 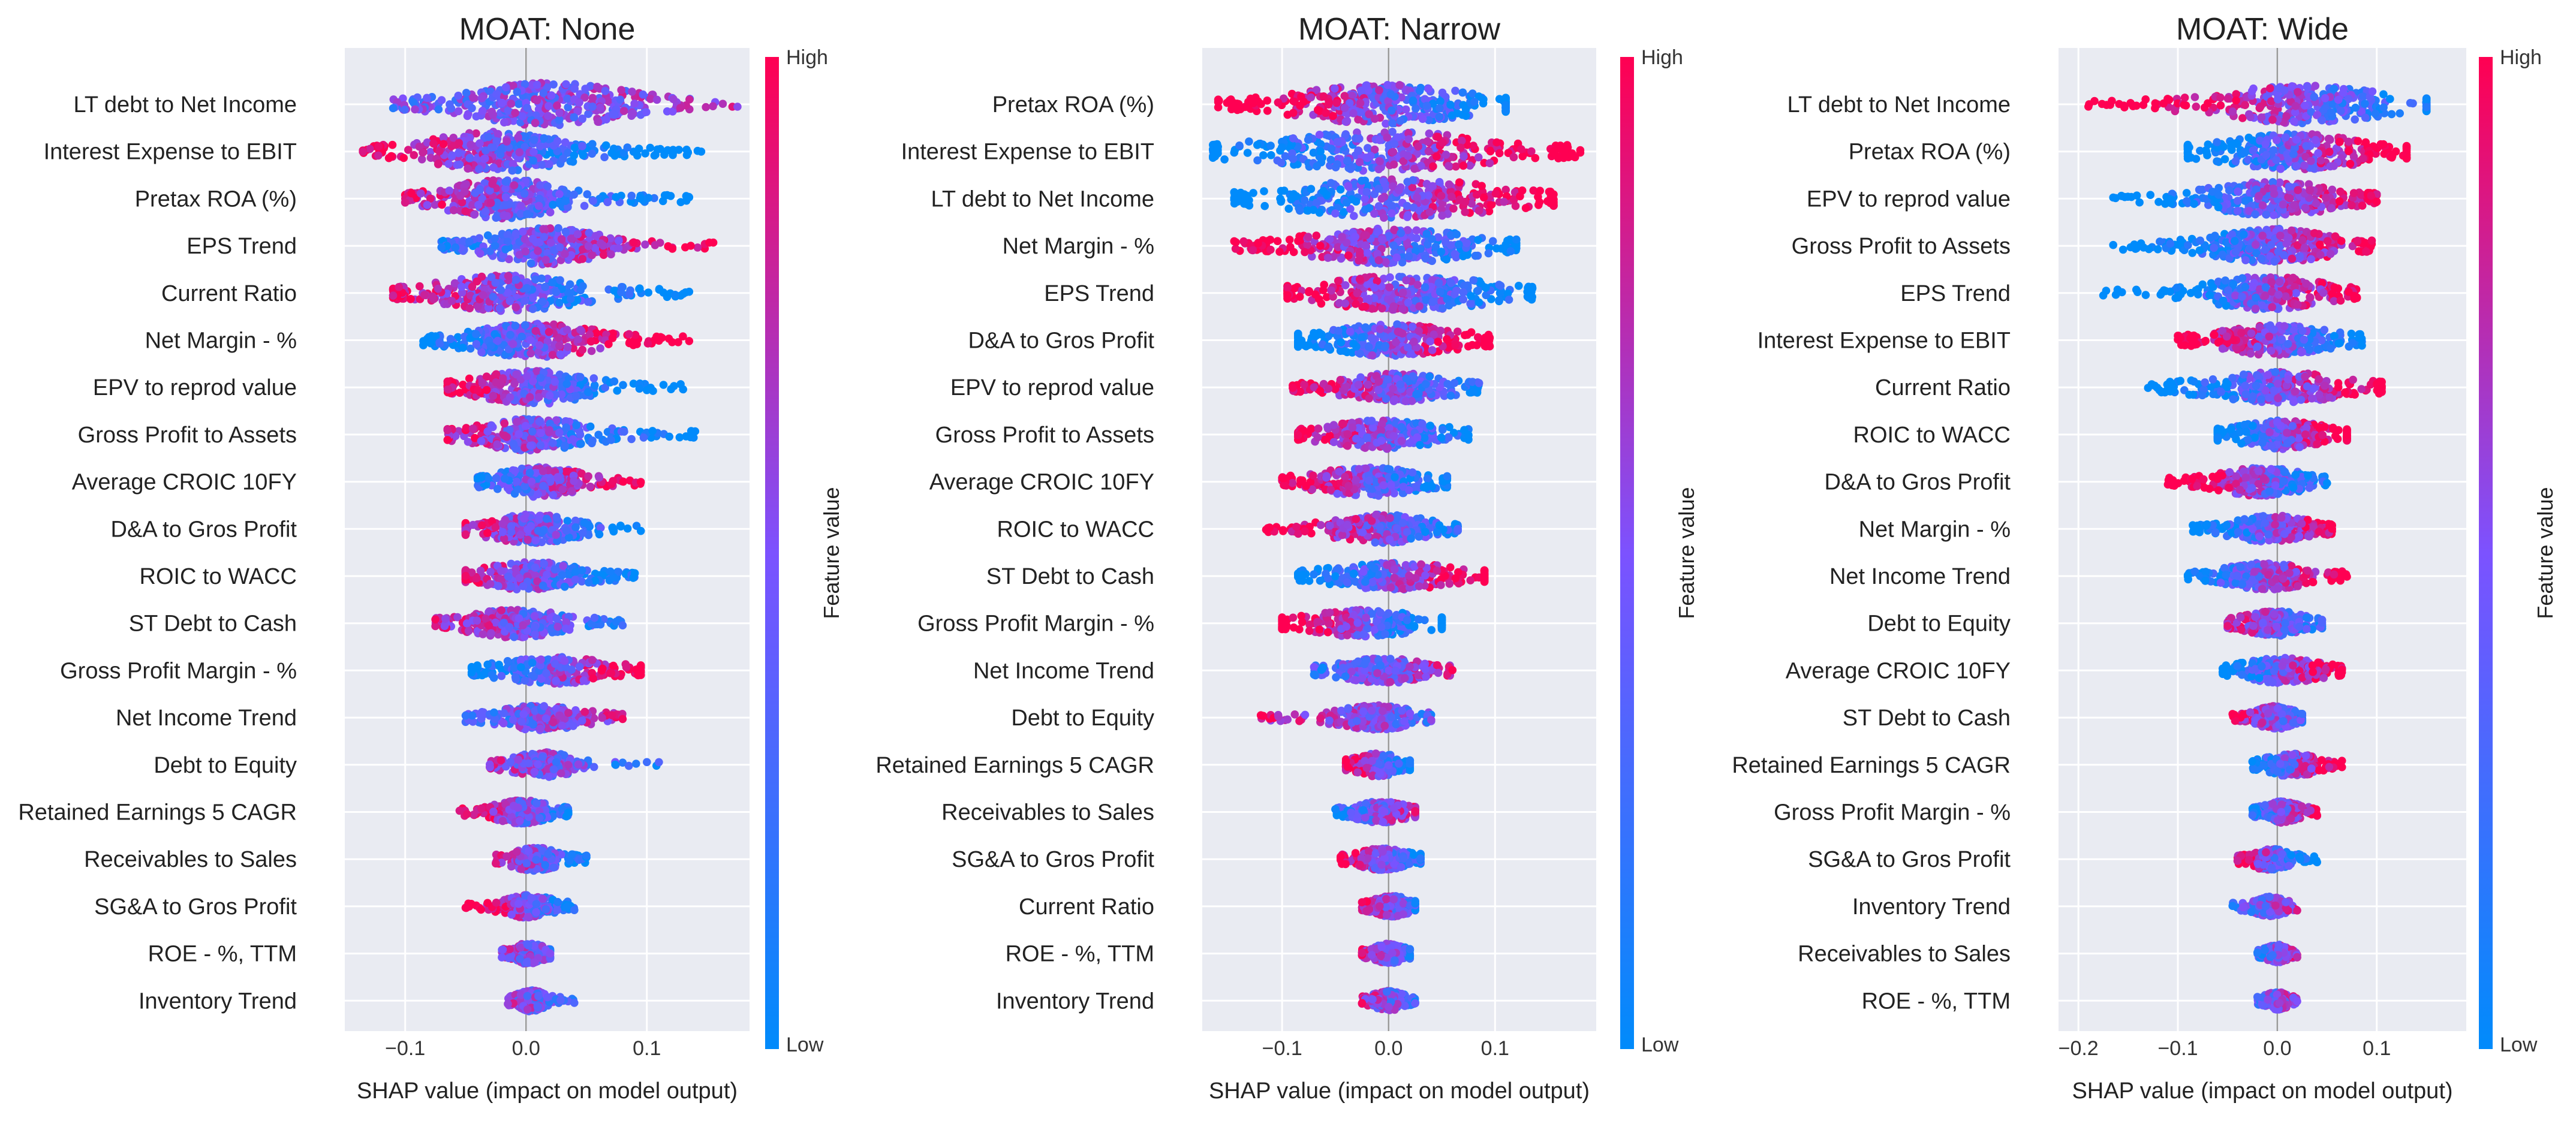 What do you see at coordinates (229, 293) in the screenshot?
I see `feature-label: Current Ratio` at bounding box center [229, 293].